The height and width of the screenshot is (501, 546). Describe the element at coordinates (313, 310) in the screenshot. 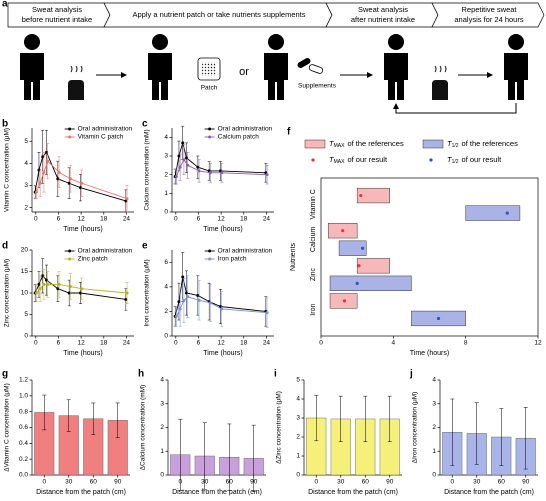

I see `category-label: Iron` at that location.